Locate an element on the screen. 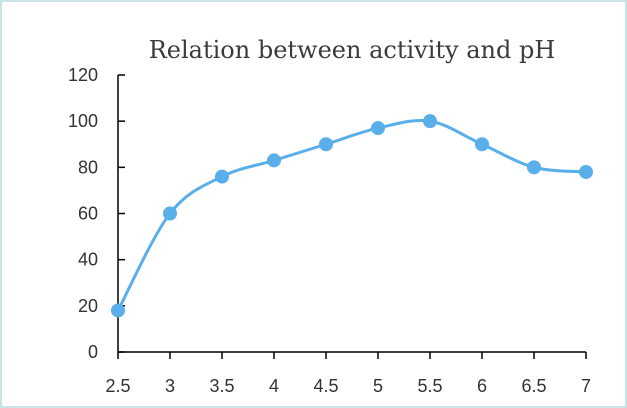 The image size is (627, 408). x-tick-label: 4 is located at coordinates (274, 386).